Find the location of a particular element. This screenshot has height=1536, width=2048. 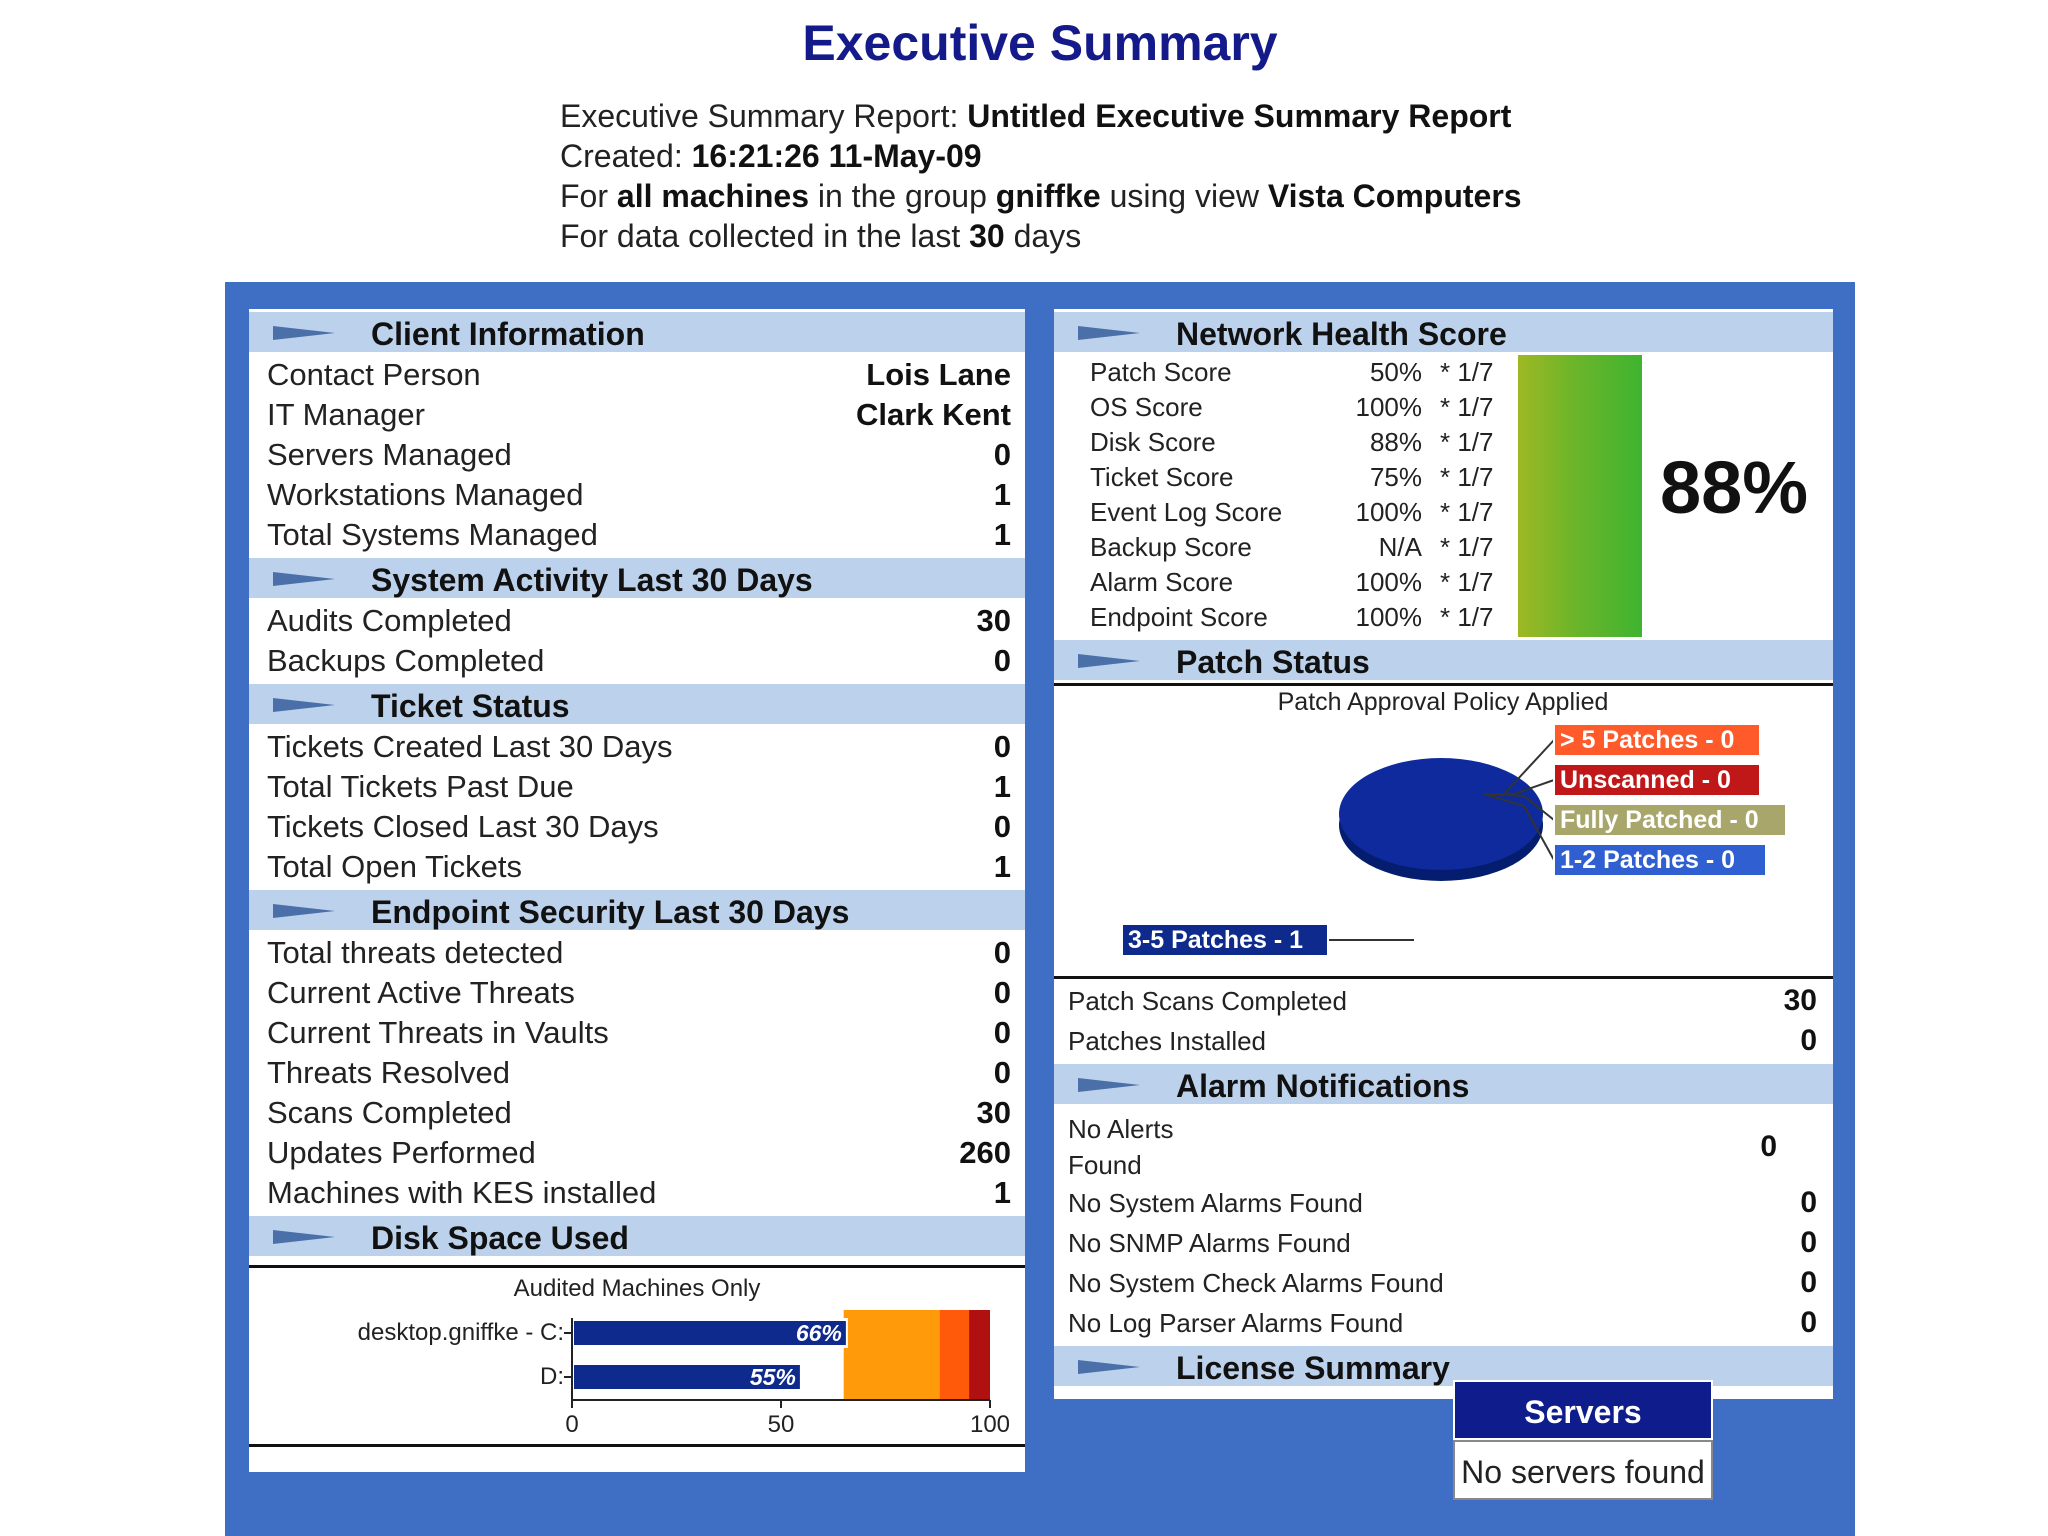

collected-line: For data collected in the last 30 days is located at coordinates (821, 236).